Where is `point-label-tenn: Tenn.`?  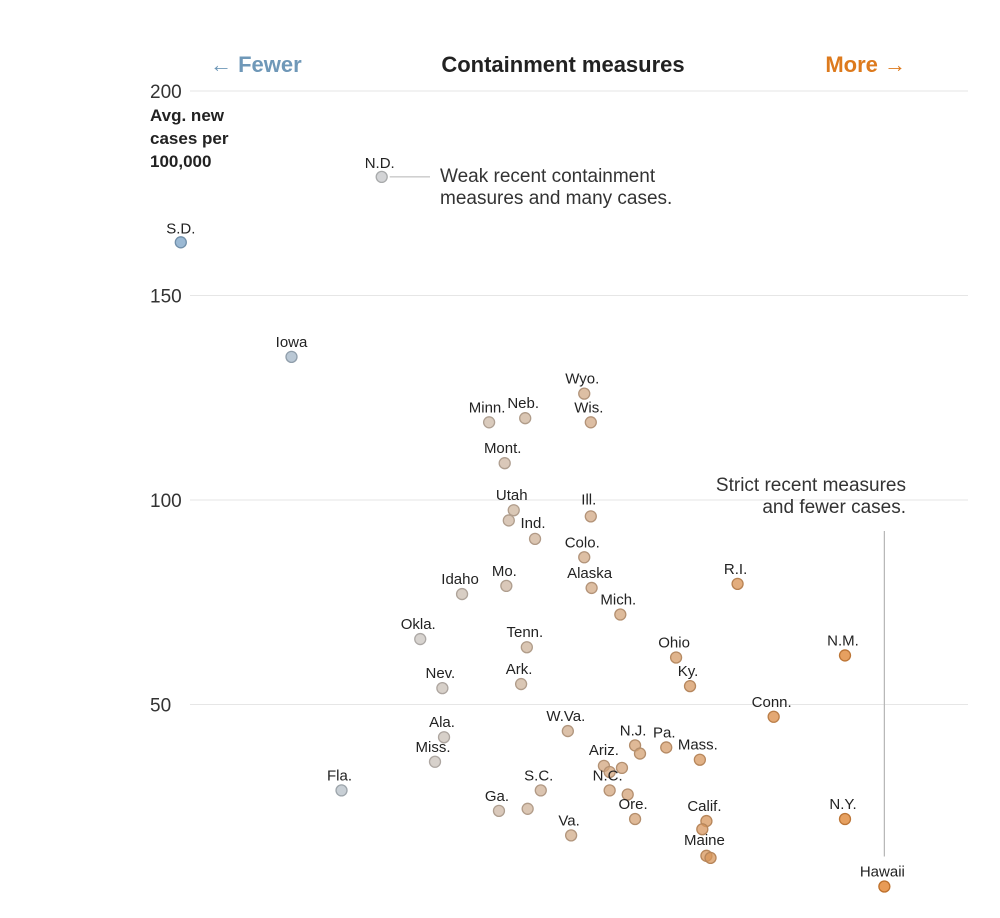
point-label-tenn: Tenn. is located at coordinates (524, 632).